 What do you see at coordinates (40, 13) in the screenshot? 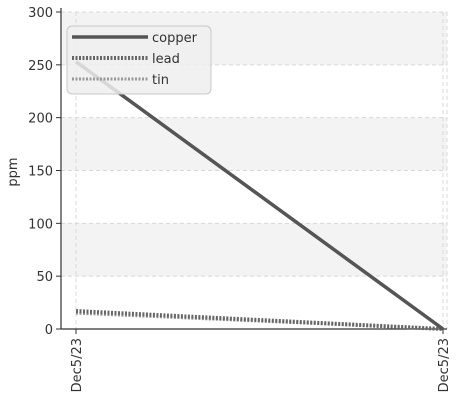
I see `y-tick-label: 300` at bounding box center [40, 13].